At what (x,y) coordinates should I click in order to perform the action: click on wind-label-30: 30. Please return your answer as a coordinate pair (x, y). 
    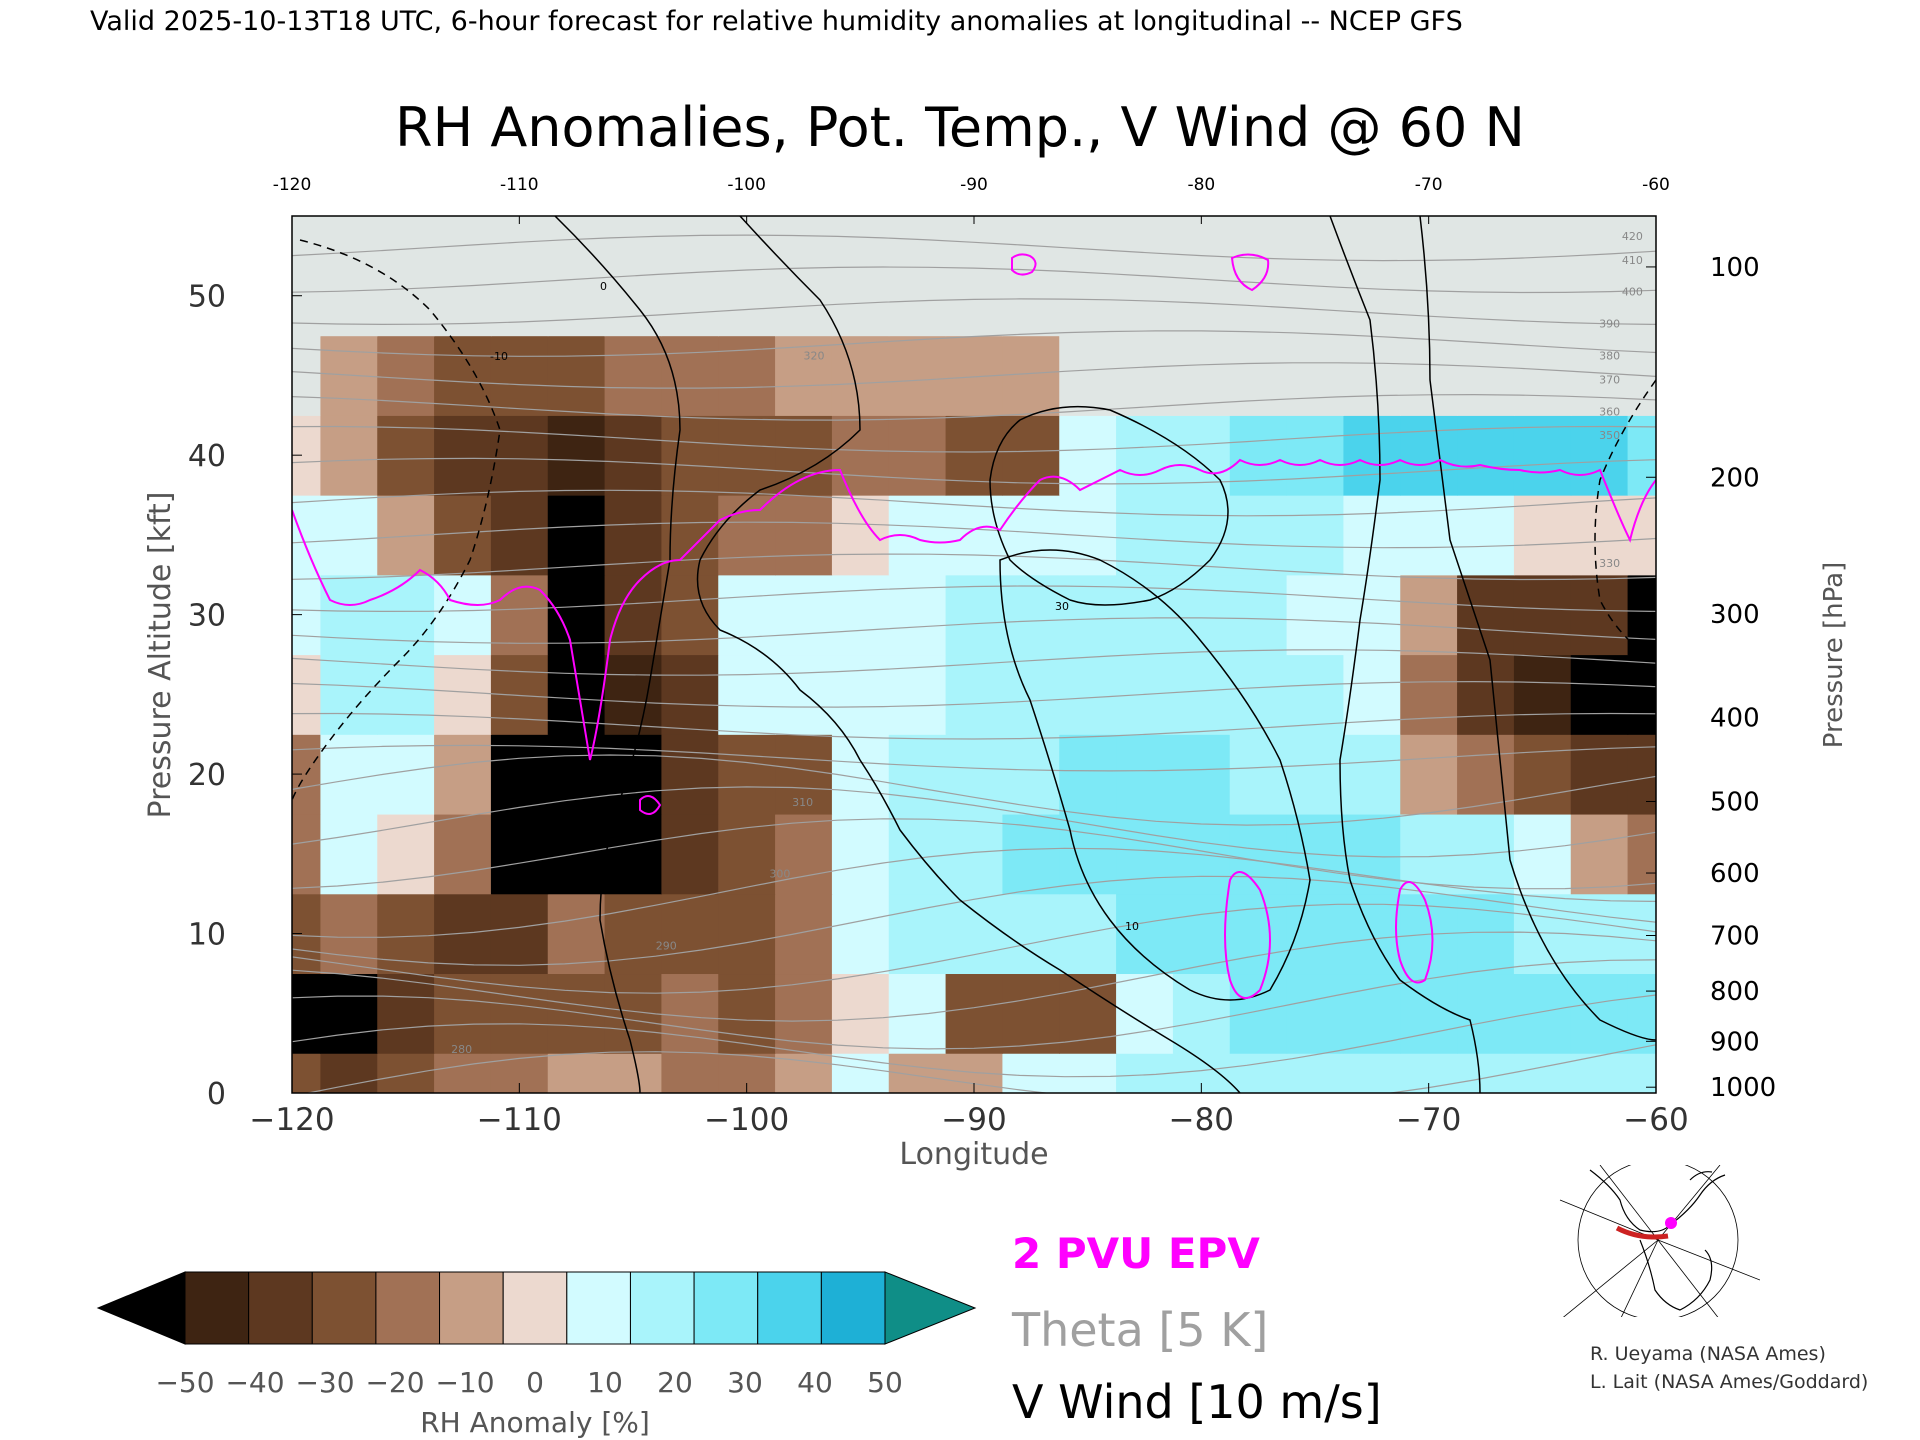
    Looking at the image, I should click on (1062, 606).